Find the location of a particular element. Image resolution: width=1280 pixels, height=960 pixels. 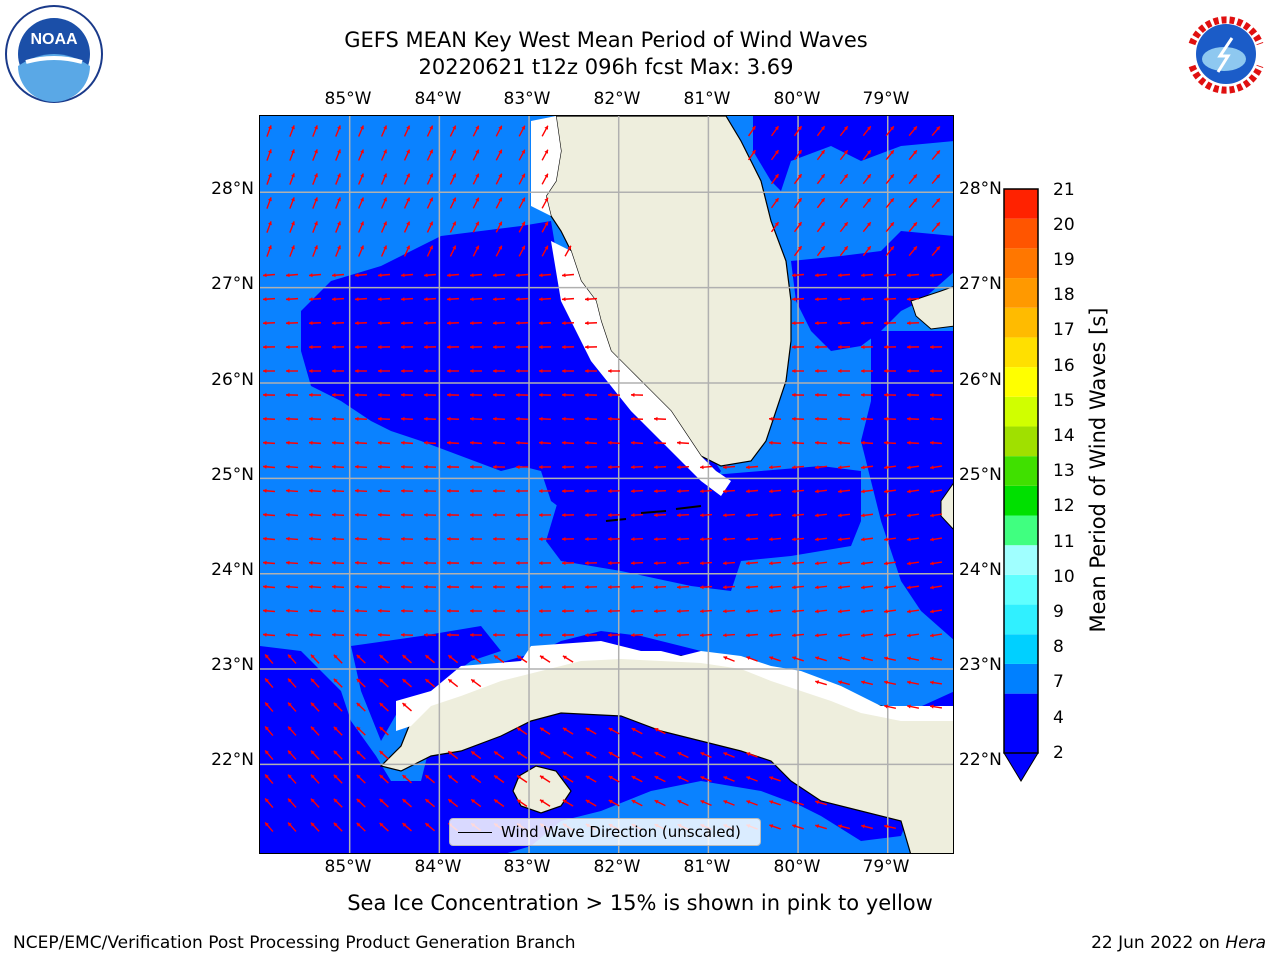

legend-label: Wind Wave Direction (unscaled) is located at coordinates (621, 832).